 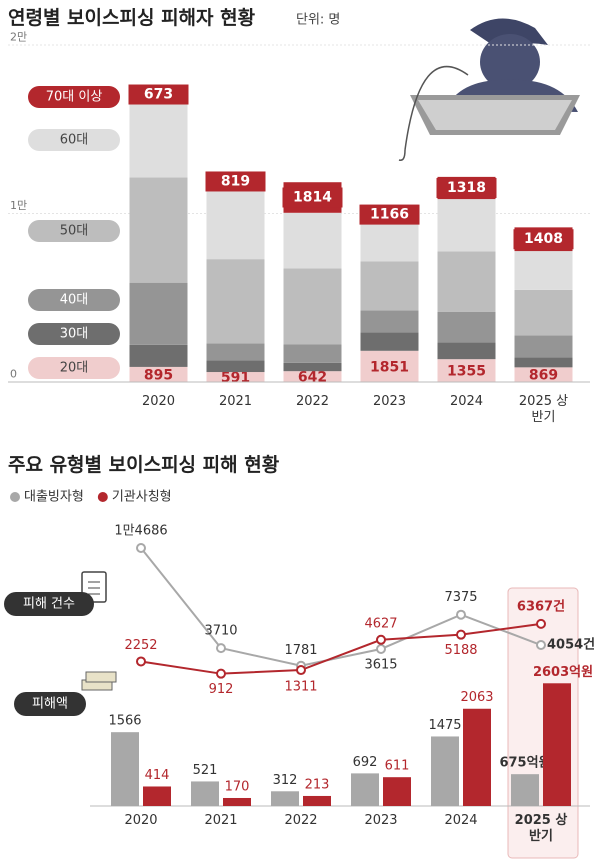 What do you see at coordinates (140, 645) in the screenshot?
I see `value-label: 2252` at bounding box center [140, 645].